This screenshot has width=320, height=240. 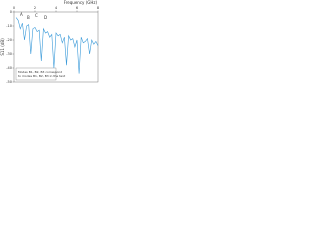 What do you see at coordinates (57, 45) in the screenshot?
I see `line-series` at bounding box center [57, 45].